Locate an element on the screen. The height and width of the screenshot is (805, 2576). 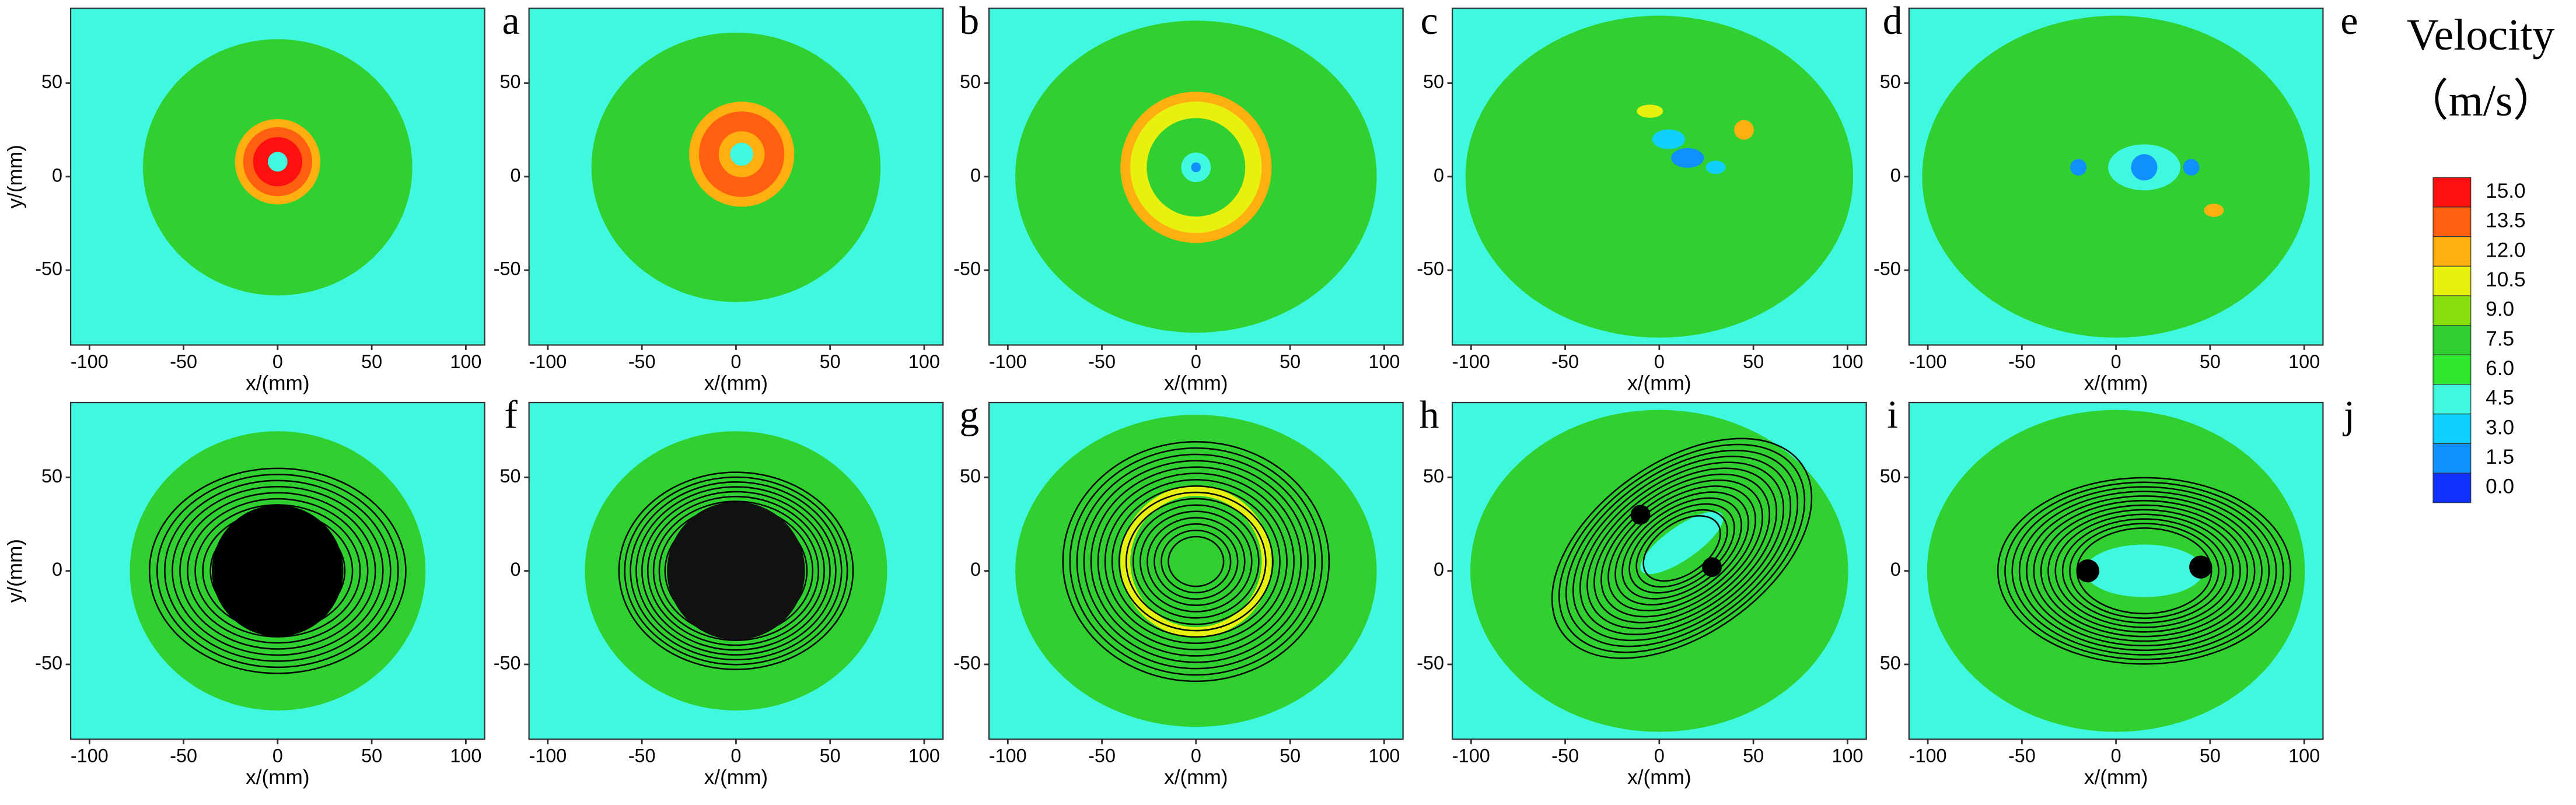
panel-label: j is located at coordinates (2349, 415).